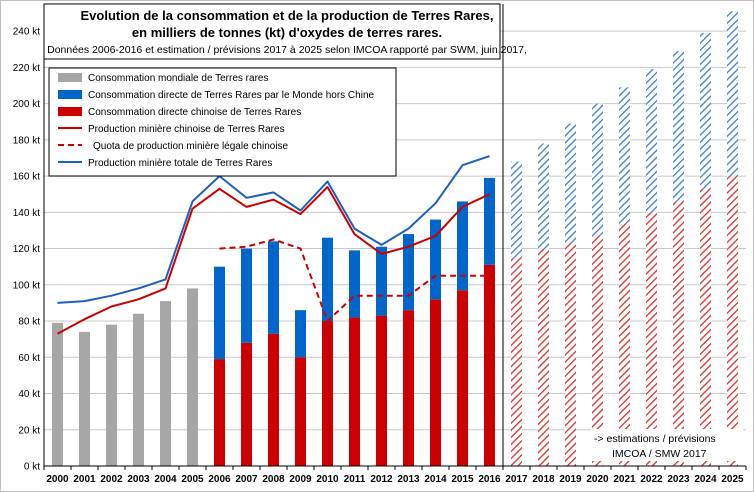  What do you see at coordinates (57, 479) in the screenshot?
I see `x-tick-label: 2000` at bounding box center [57, 479].